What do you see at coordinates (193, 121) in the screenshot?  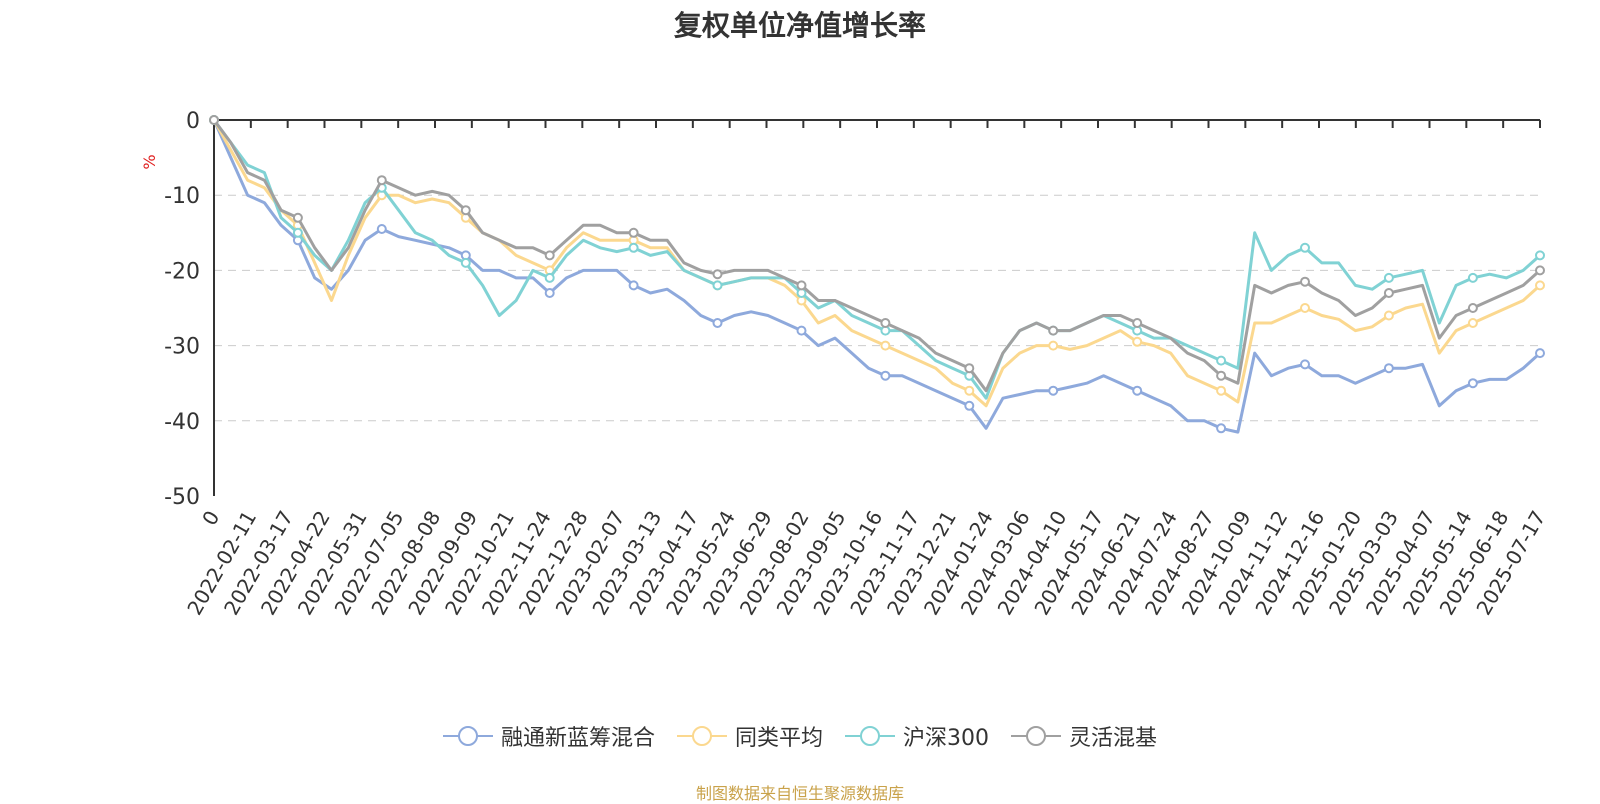 I see `y-tick-label: 0` at bounding box center [193, 121].